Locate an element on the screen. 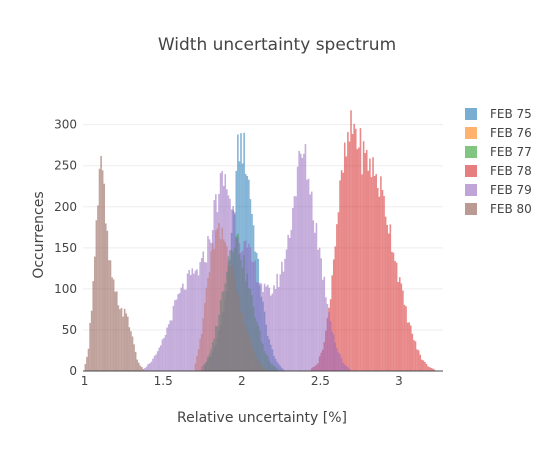  x-tick-label: 2.5 is located at coordinates (320, 381).